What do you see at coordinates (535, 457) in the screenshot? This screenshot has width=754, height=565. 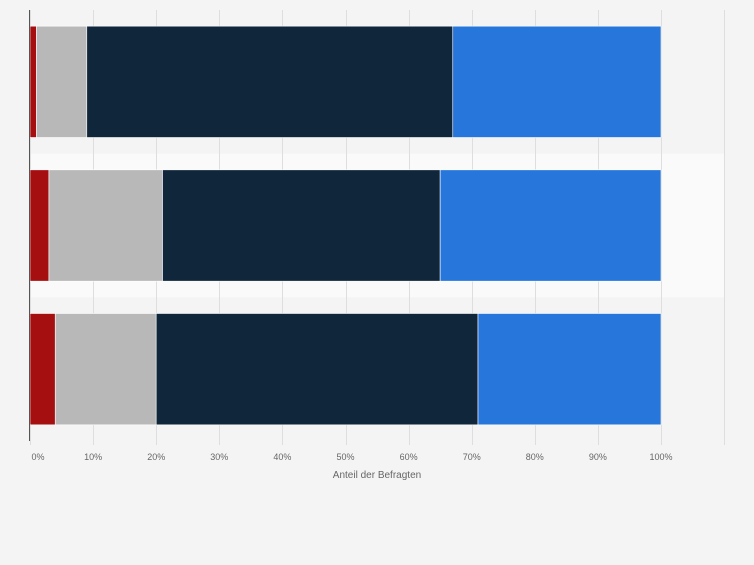 I see `x-tick-label: 80%` at bounding box center [535, 457].